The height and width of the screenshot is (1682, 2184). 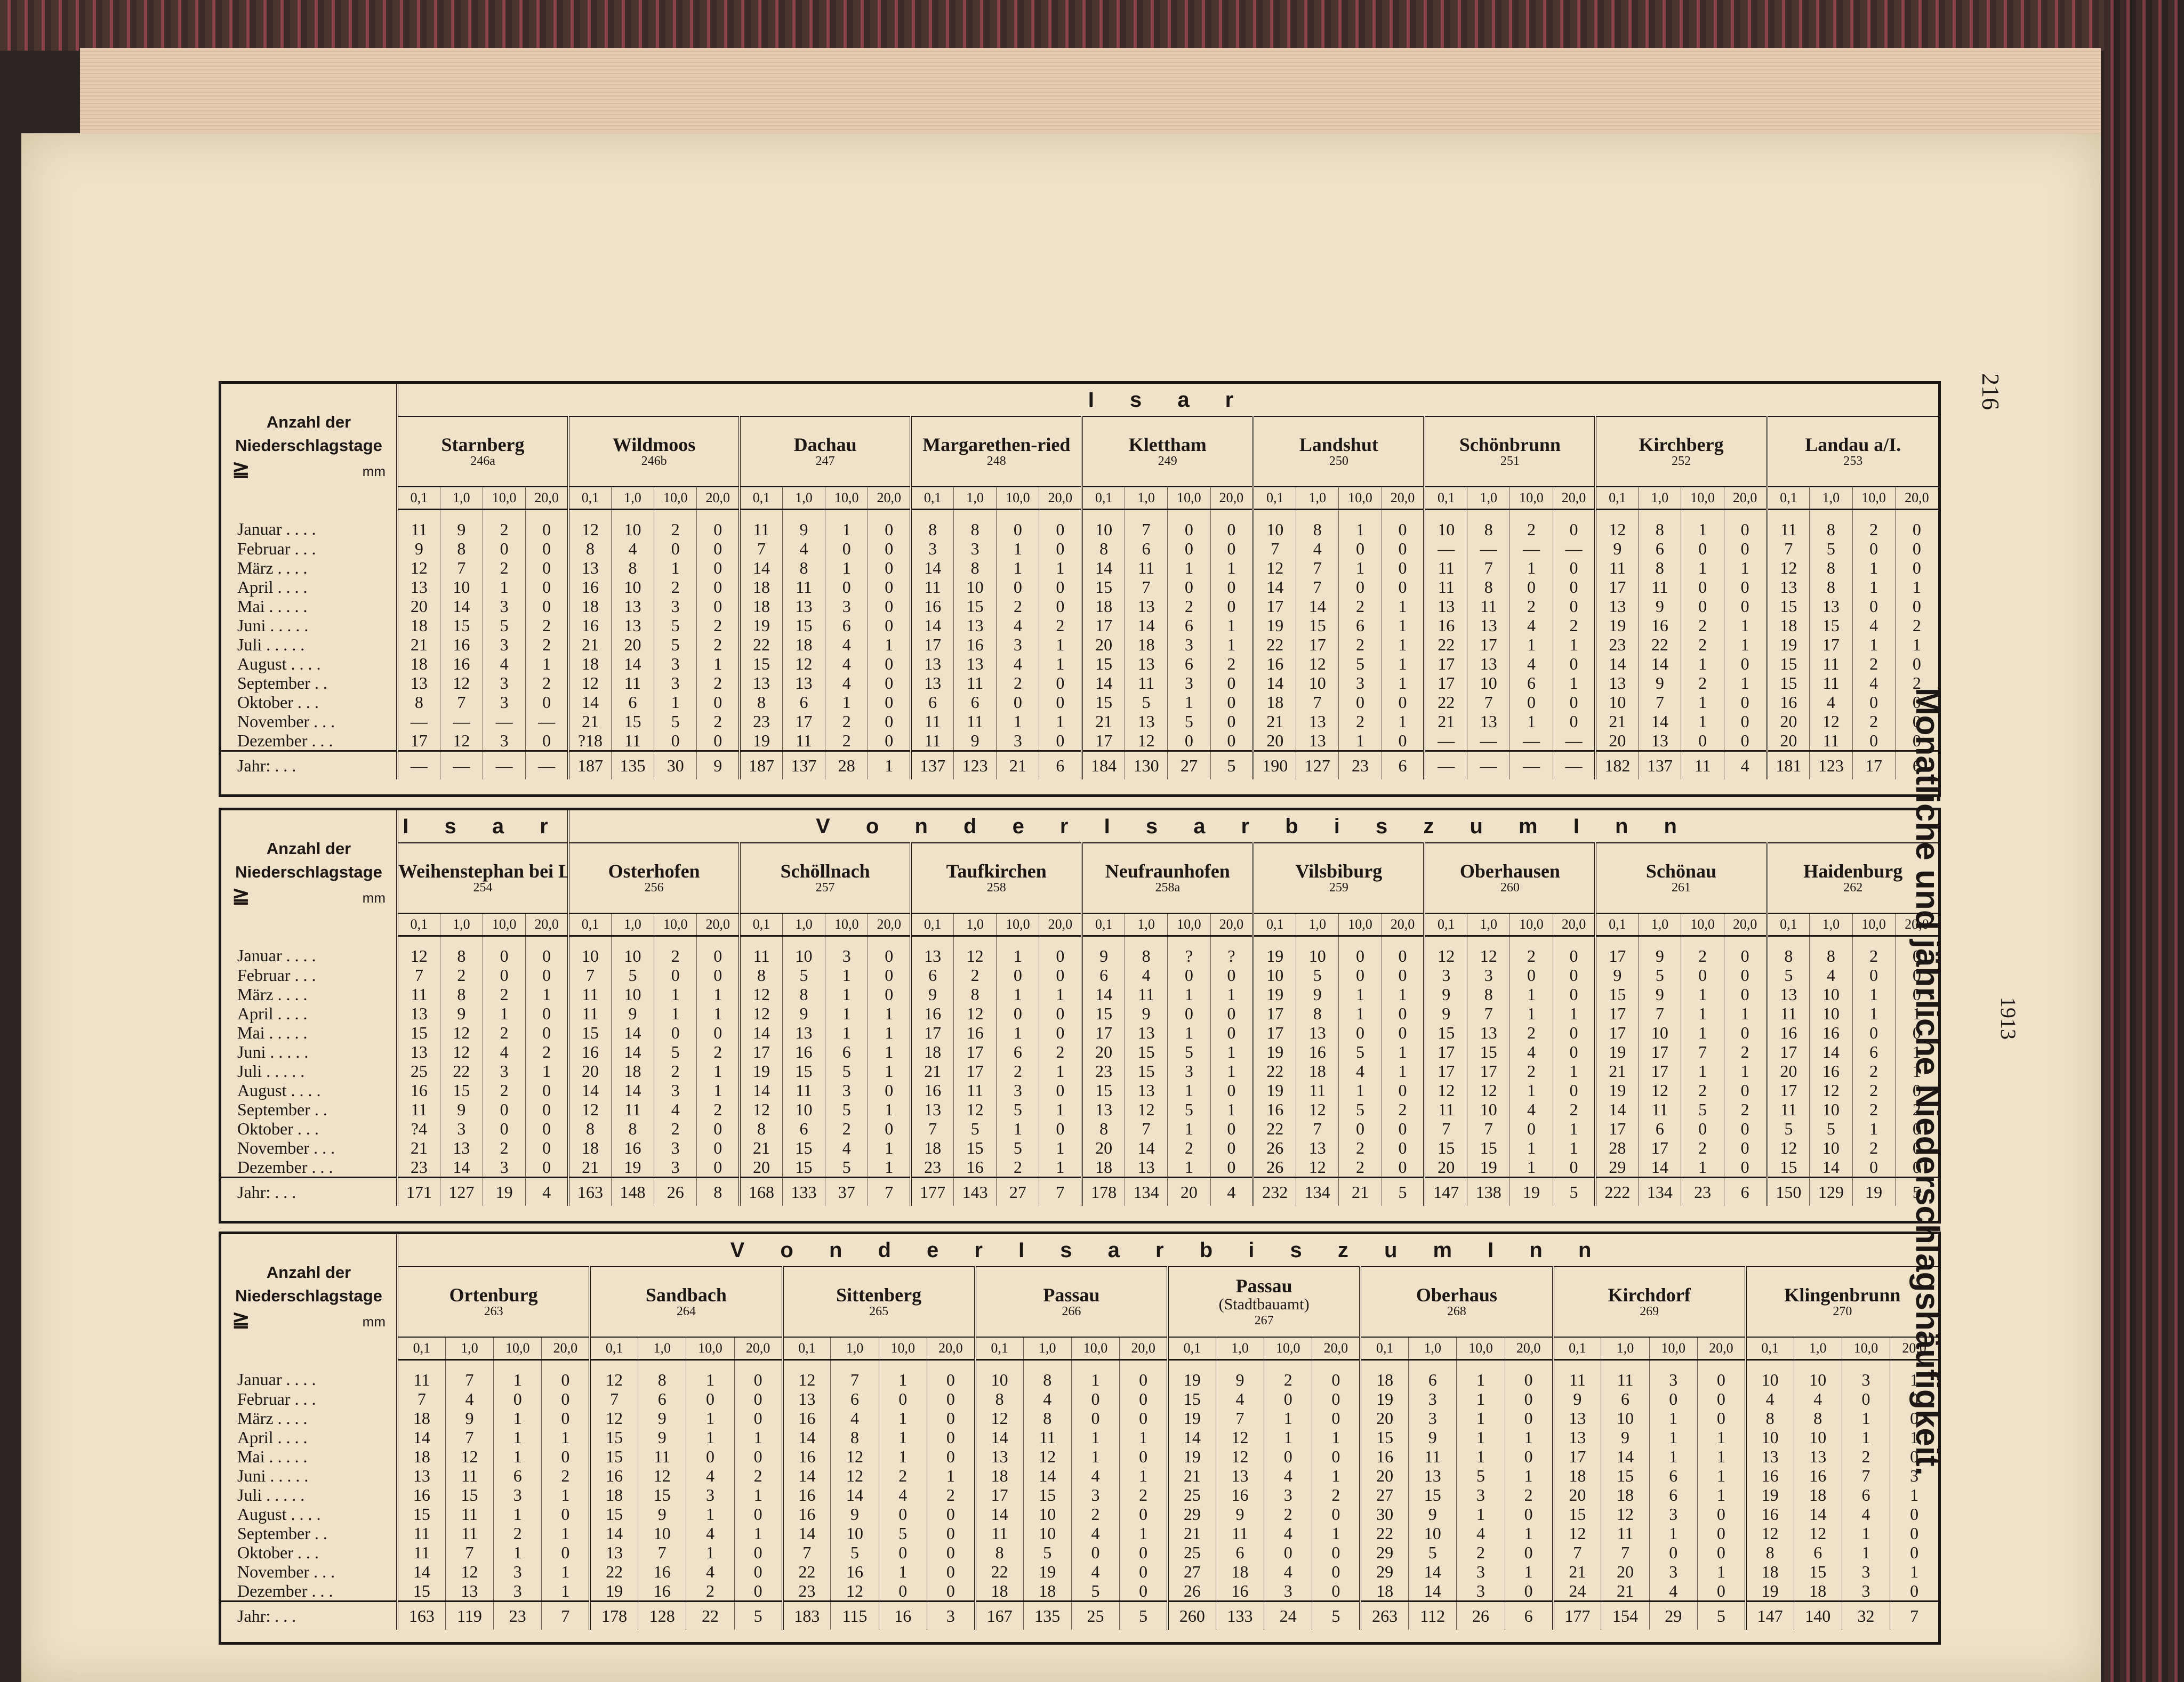 I want to click on year-total-cell: 143, so click(x=975, y=1191).